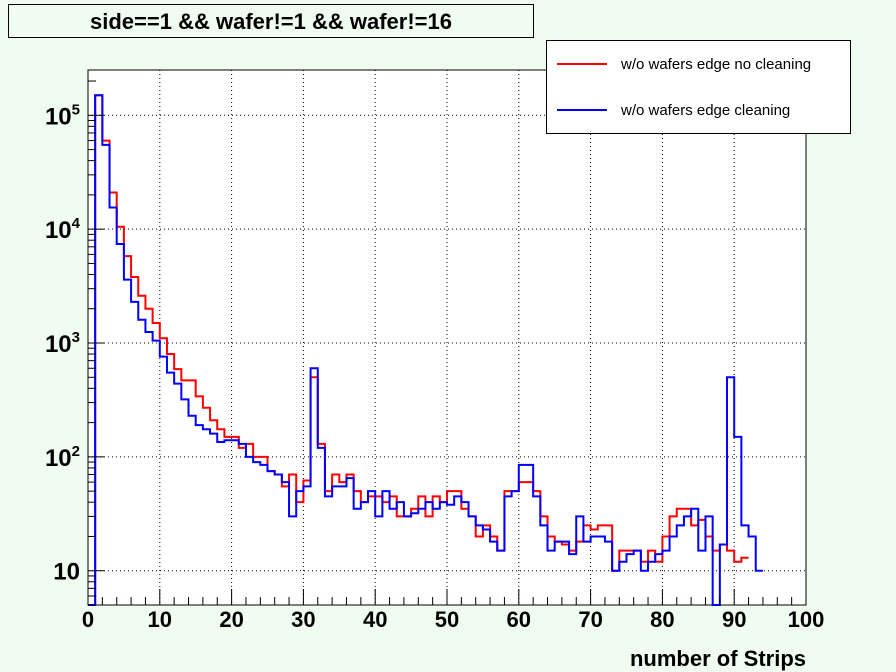 Image resolution: width=896 pixels, height=672 pixels. What do you see at coordinates (231, 619) in the screenshot?
I see `x-tick-label: 20` at bounding box center [231, 619].